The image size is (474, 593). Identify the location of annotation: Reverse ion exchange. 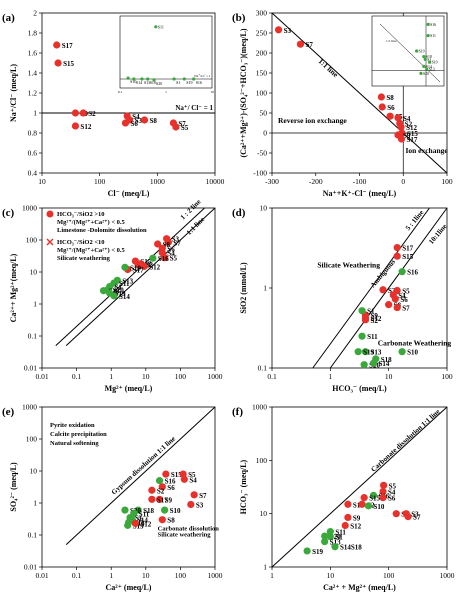
(312, 120).